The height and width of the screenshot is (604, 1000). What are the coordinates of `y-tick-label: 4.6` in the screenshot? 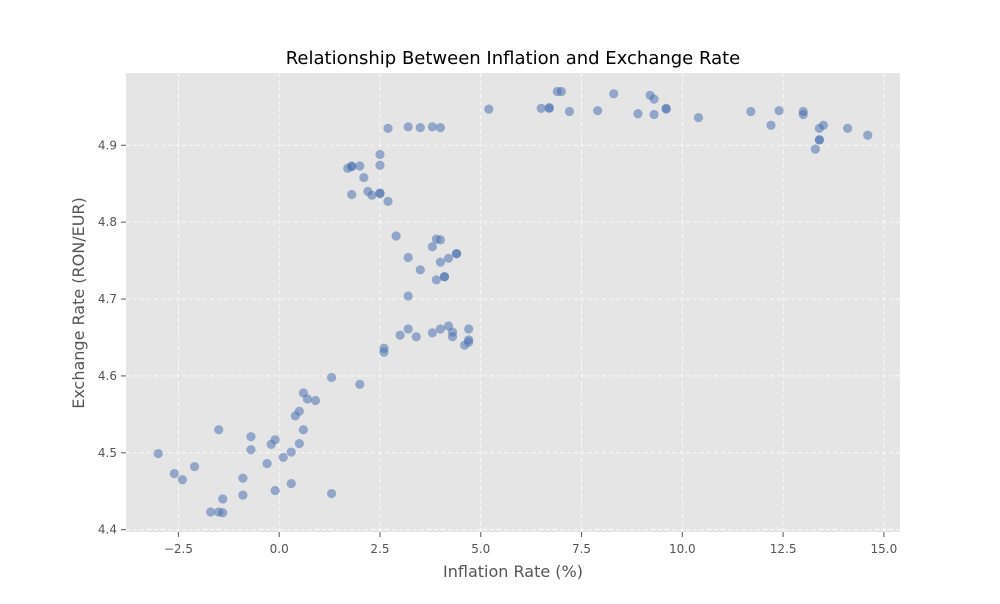 It's located at (107, 376).